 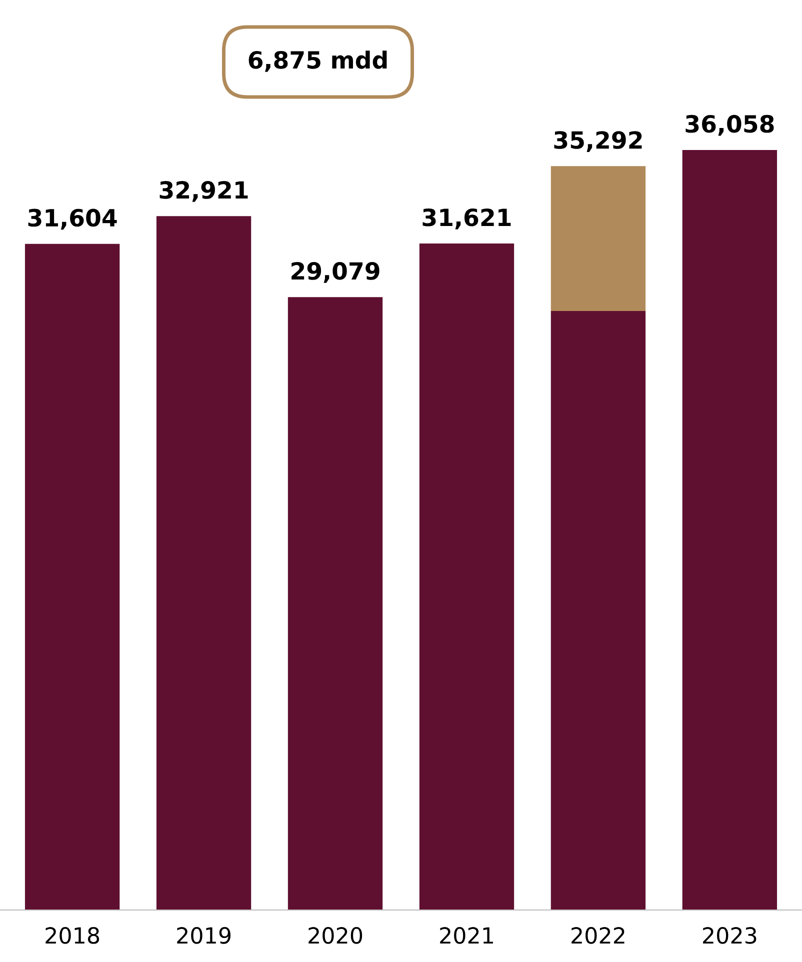 What do you see at coordinates (73, 935) in the screenshot?
I see `x-tick-label: 2018` at bounding box center [73, 935].